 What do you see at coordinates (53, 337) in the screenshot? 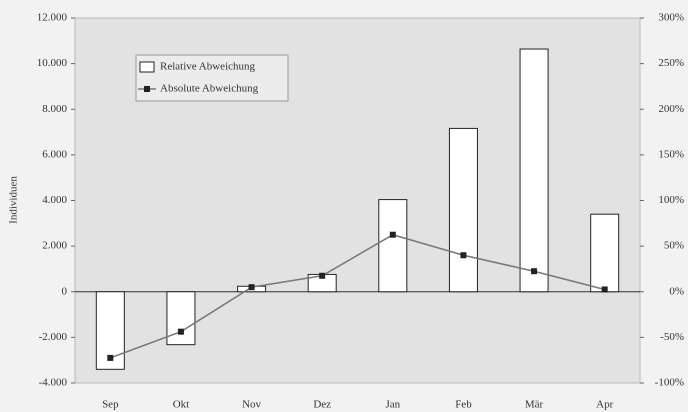
I see `y-tick-label: -2.000` at bounding box center [53, 337].